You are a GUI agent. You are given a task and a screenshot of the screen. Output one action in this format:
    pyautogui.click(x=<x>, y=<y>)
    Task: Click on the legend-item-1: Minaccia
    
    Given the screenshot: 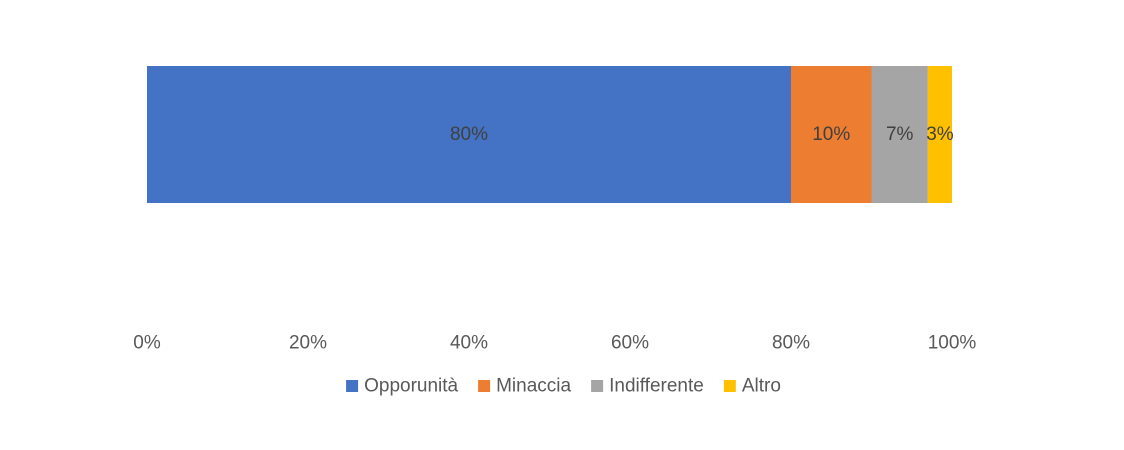 What is the action you would take?
    pyautogui.click(x=525, y=386)
    